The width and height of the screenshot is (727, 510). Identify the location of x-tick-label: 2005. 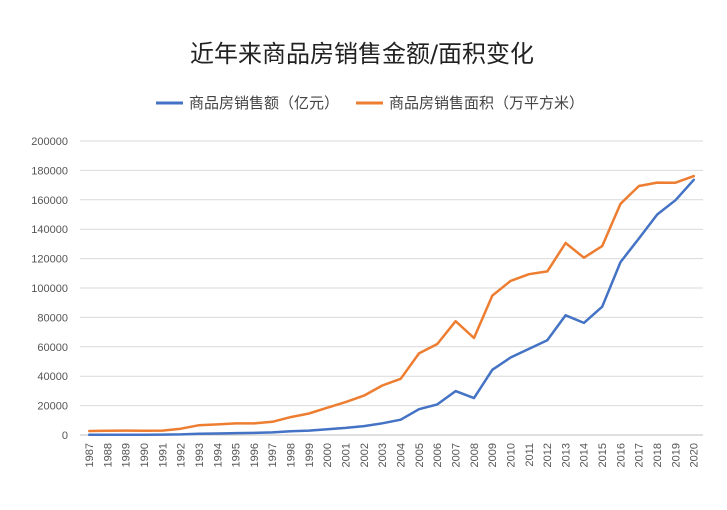
(420, 455).